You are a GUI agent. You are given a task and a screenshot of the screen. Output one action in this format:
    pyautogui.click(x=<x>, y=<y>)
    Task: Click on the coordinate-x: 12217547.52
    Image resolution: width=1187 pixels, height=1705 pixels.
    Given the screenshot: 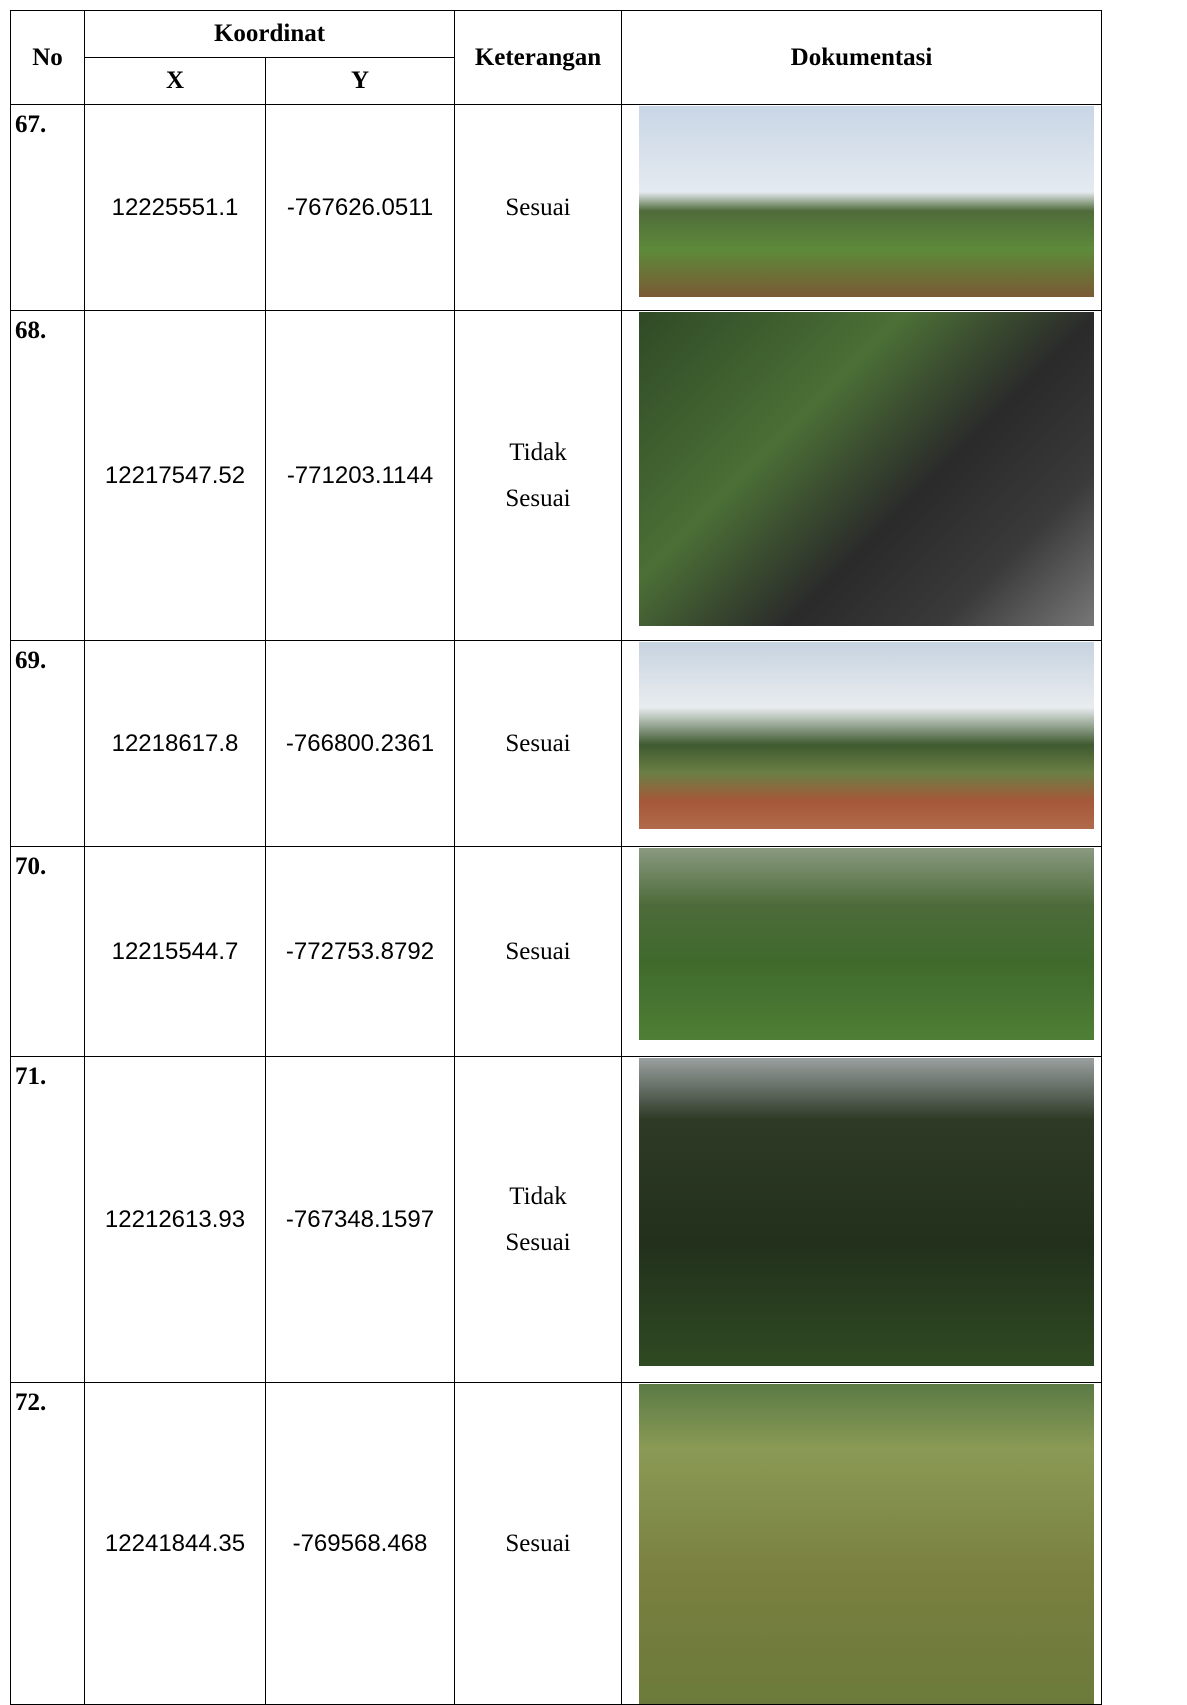 What is the action you would take?
    pyautogui.click(x=175, y=475)
    